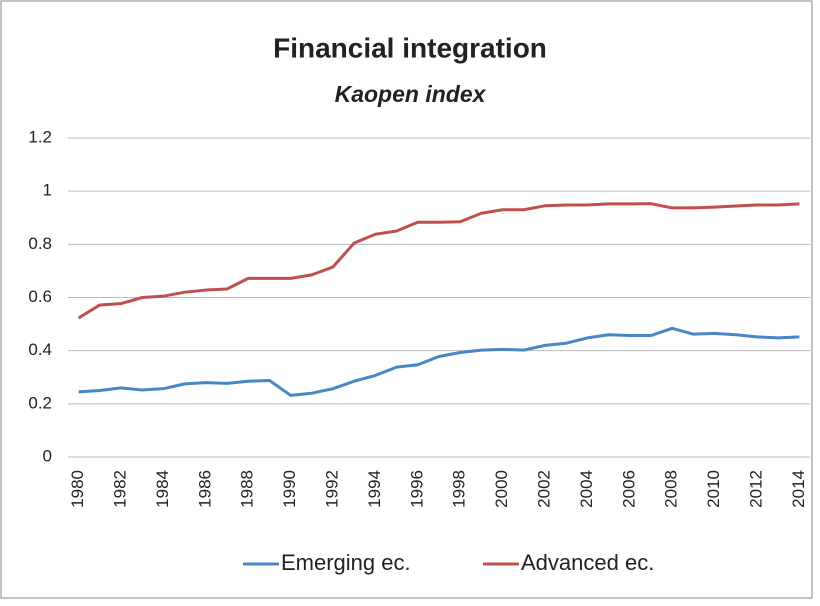 This screenshot has width=820, height=606. I want to click on x-tick-label: 1986, so click(204, 489).